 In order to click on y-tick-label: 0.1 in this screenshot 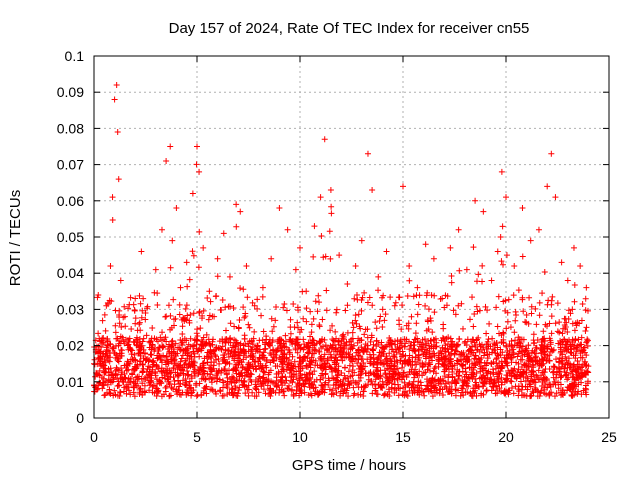, I will do `click(75, 56)`.